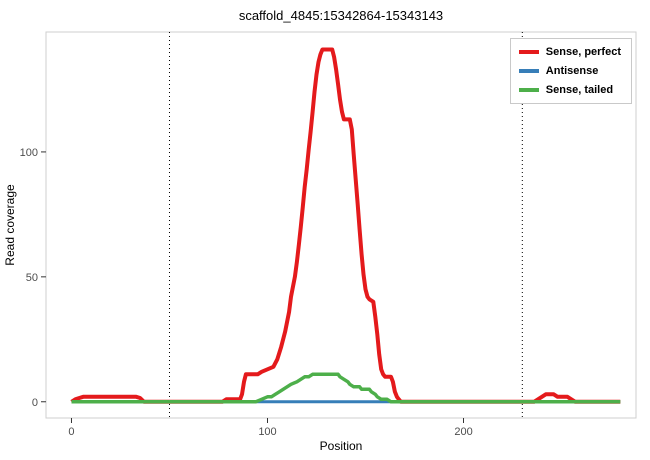  Describe the element at coordinates (10, 225) in the screenshot. I see `y-axis-label: Read coverage` at that location.